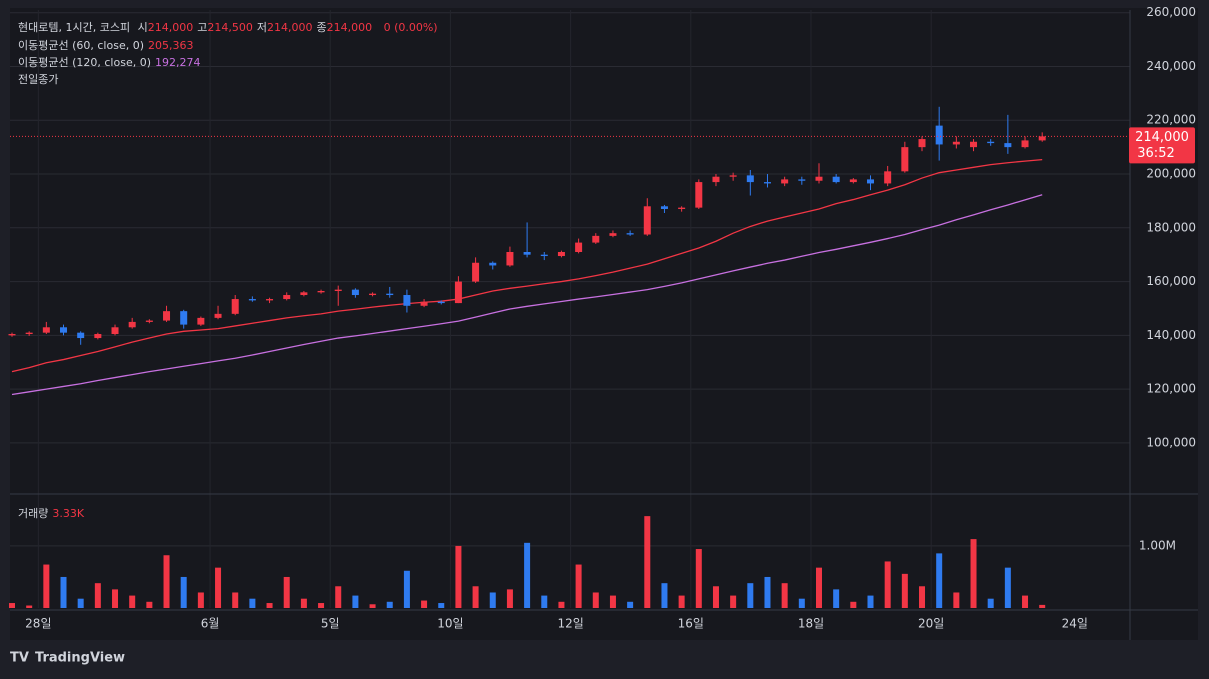 The image size is (1209, 679). Describe the element at coordinates (1075, 624) in the screenshot. I see `x-tick-label: 24일` at that location.